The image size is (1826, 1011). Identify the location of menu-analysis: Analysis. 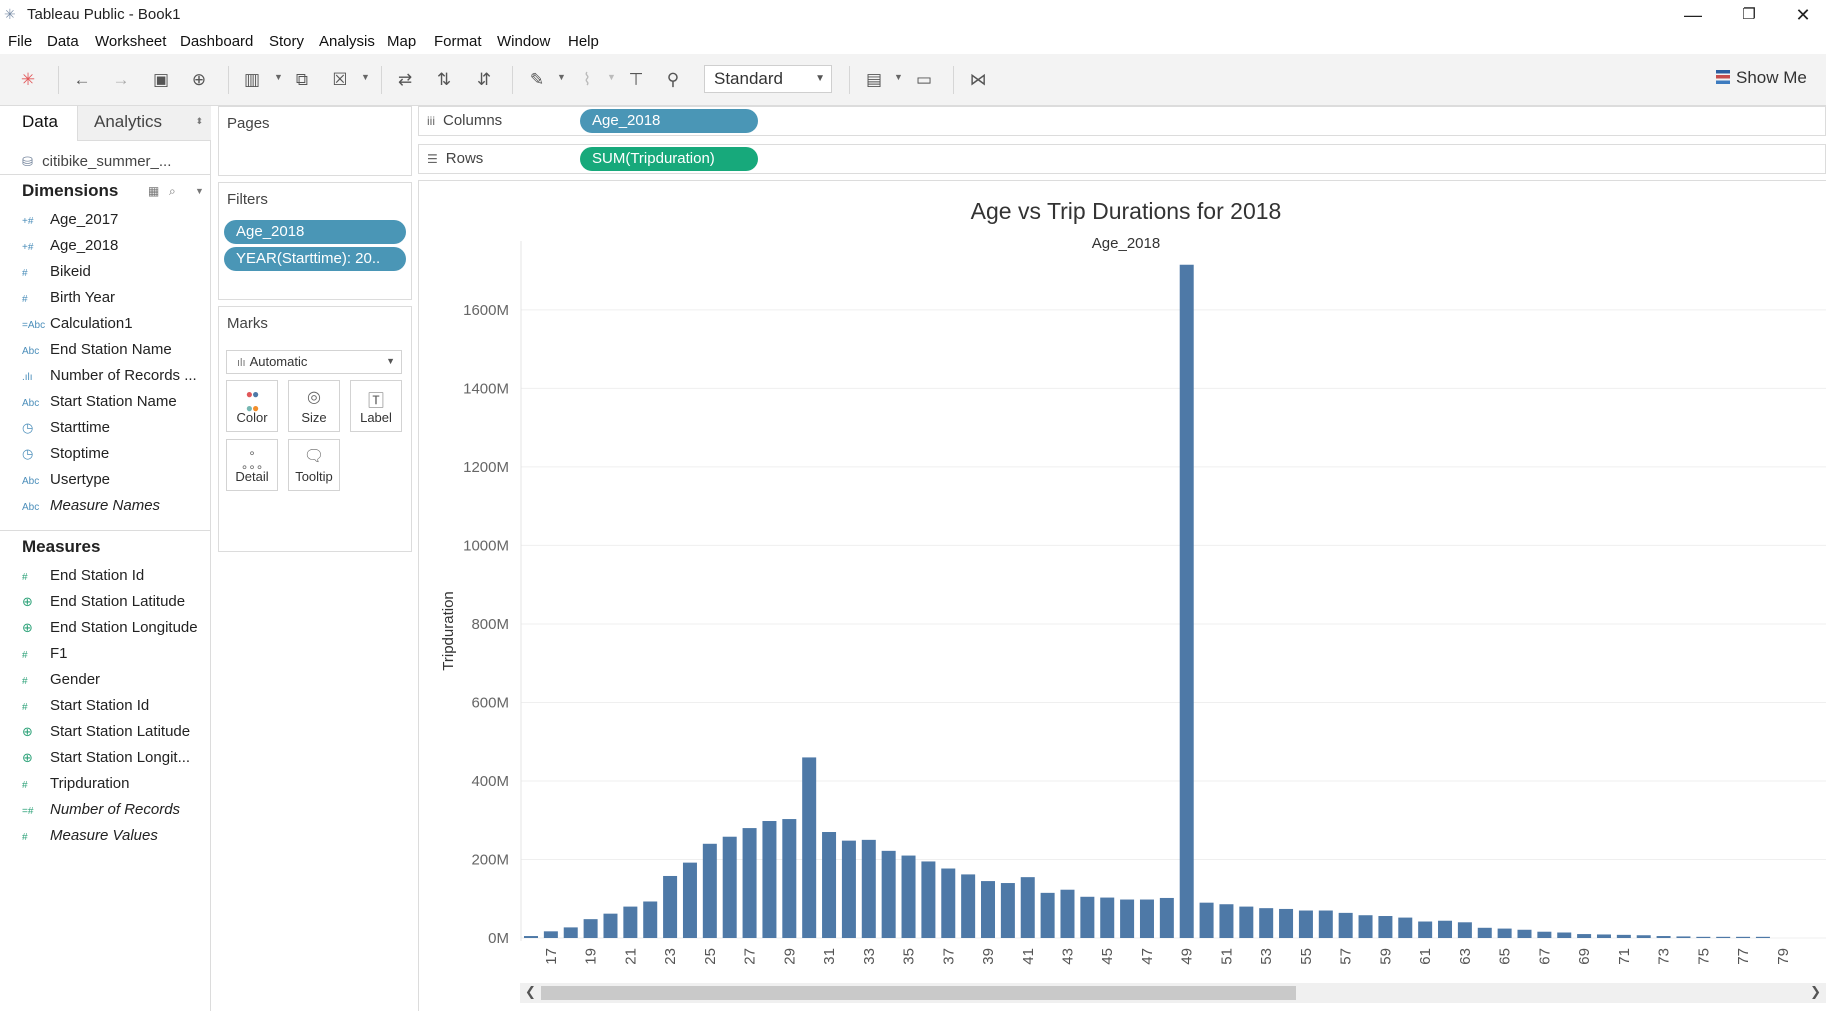
(347, 41).